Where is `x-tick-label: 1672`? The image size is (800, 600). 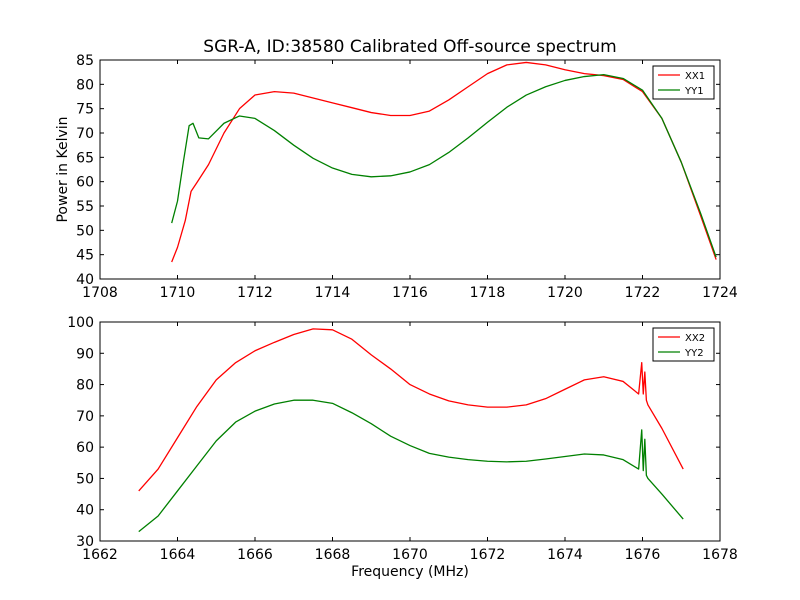
x-tick-label: 1672 is located at coordinates (488, 555).